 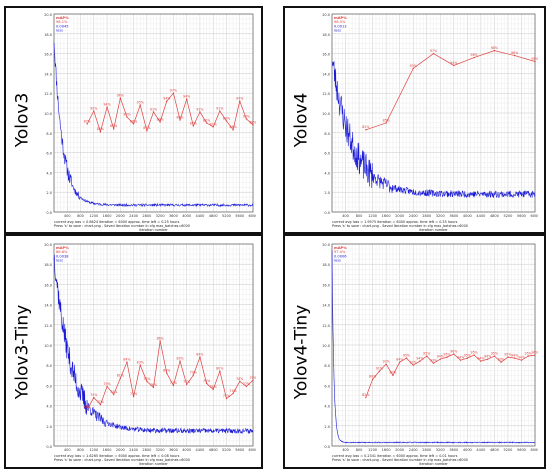 I want to click on y-tick-label: 18.0, so click(x=48, y=35).